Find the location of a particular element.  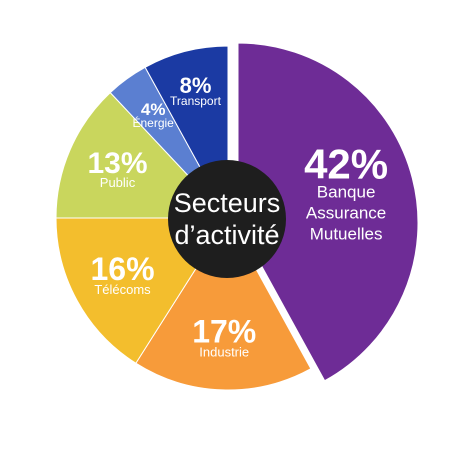

slice-category-label-4-0: Énergie is located at coordinates (153, 122).